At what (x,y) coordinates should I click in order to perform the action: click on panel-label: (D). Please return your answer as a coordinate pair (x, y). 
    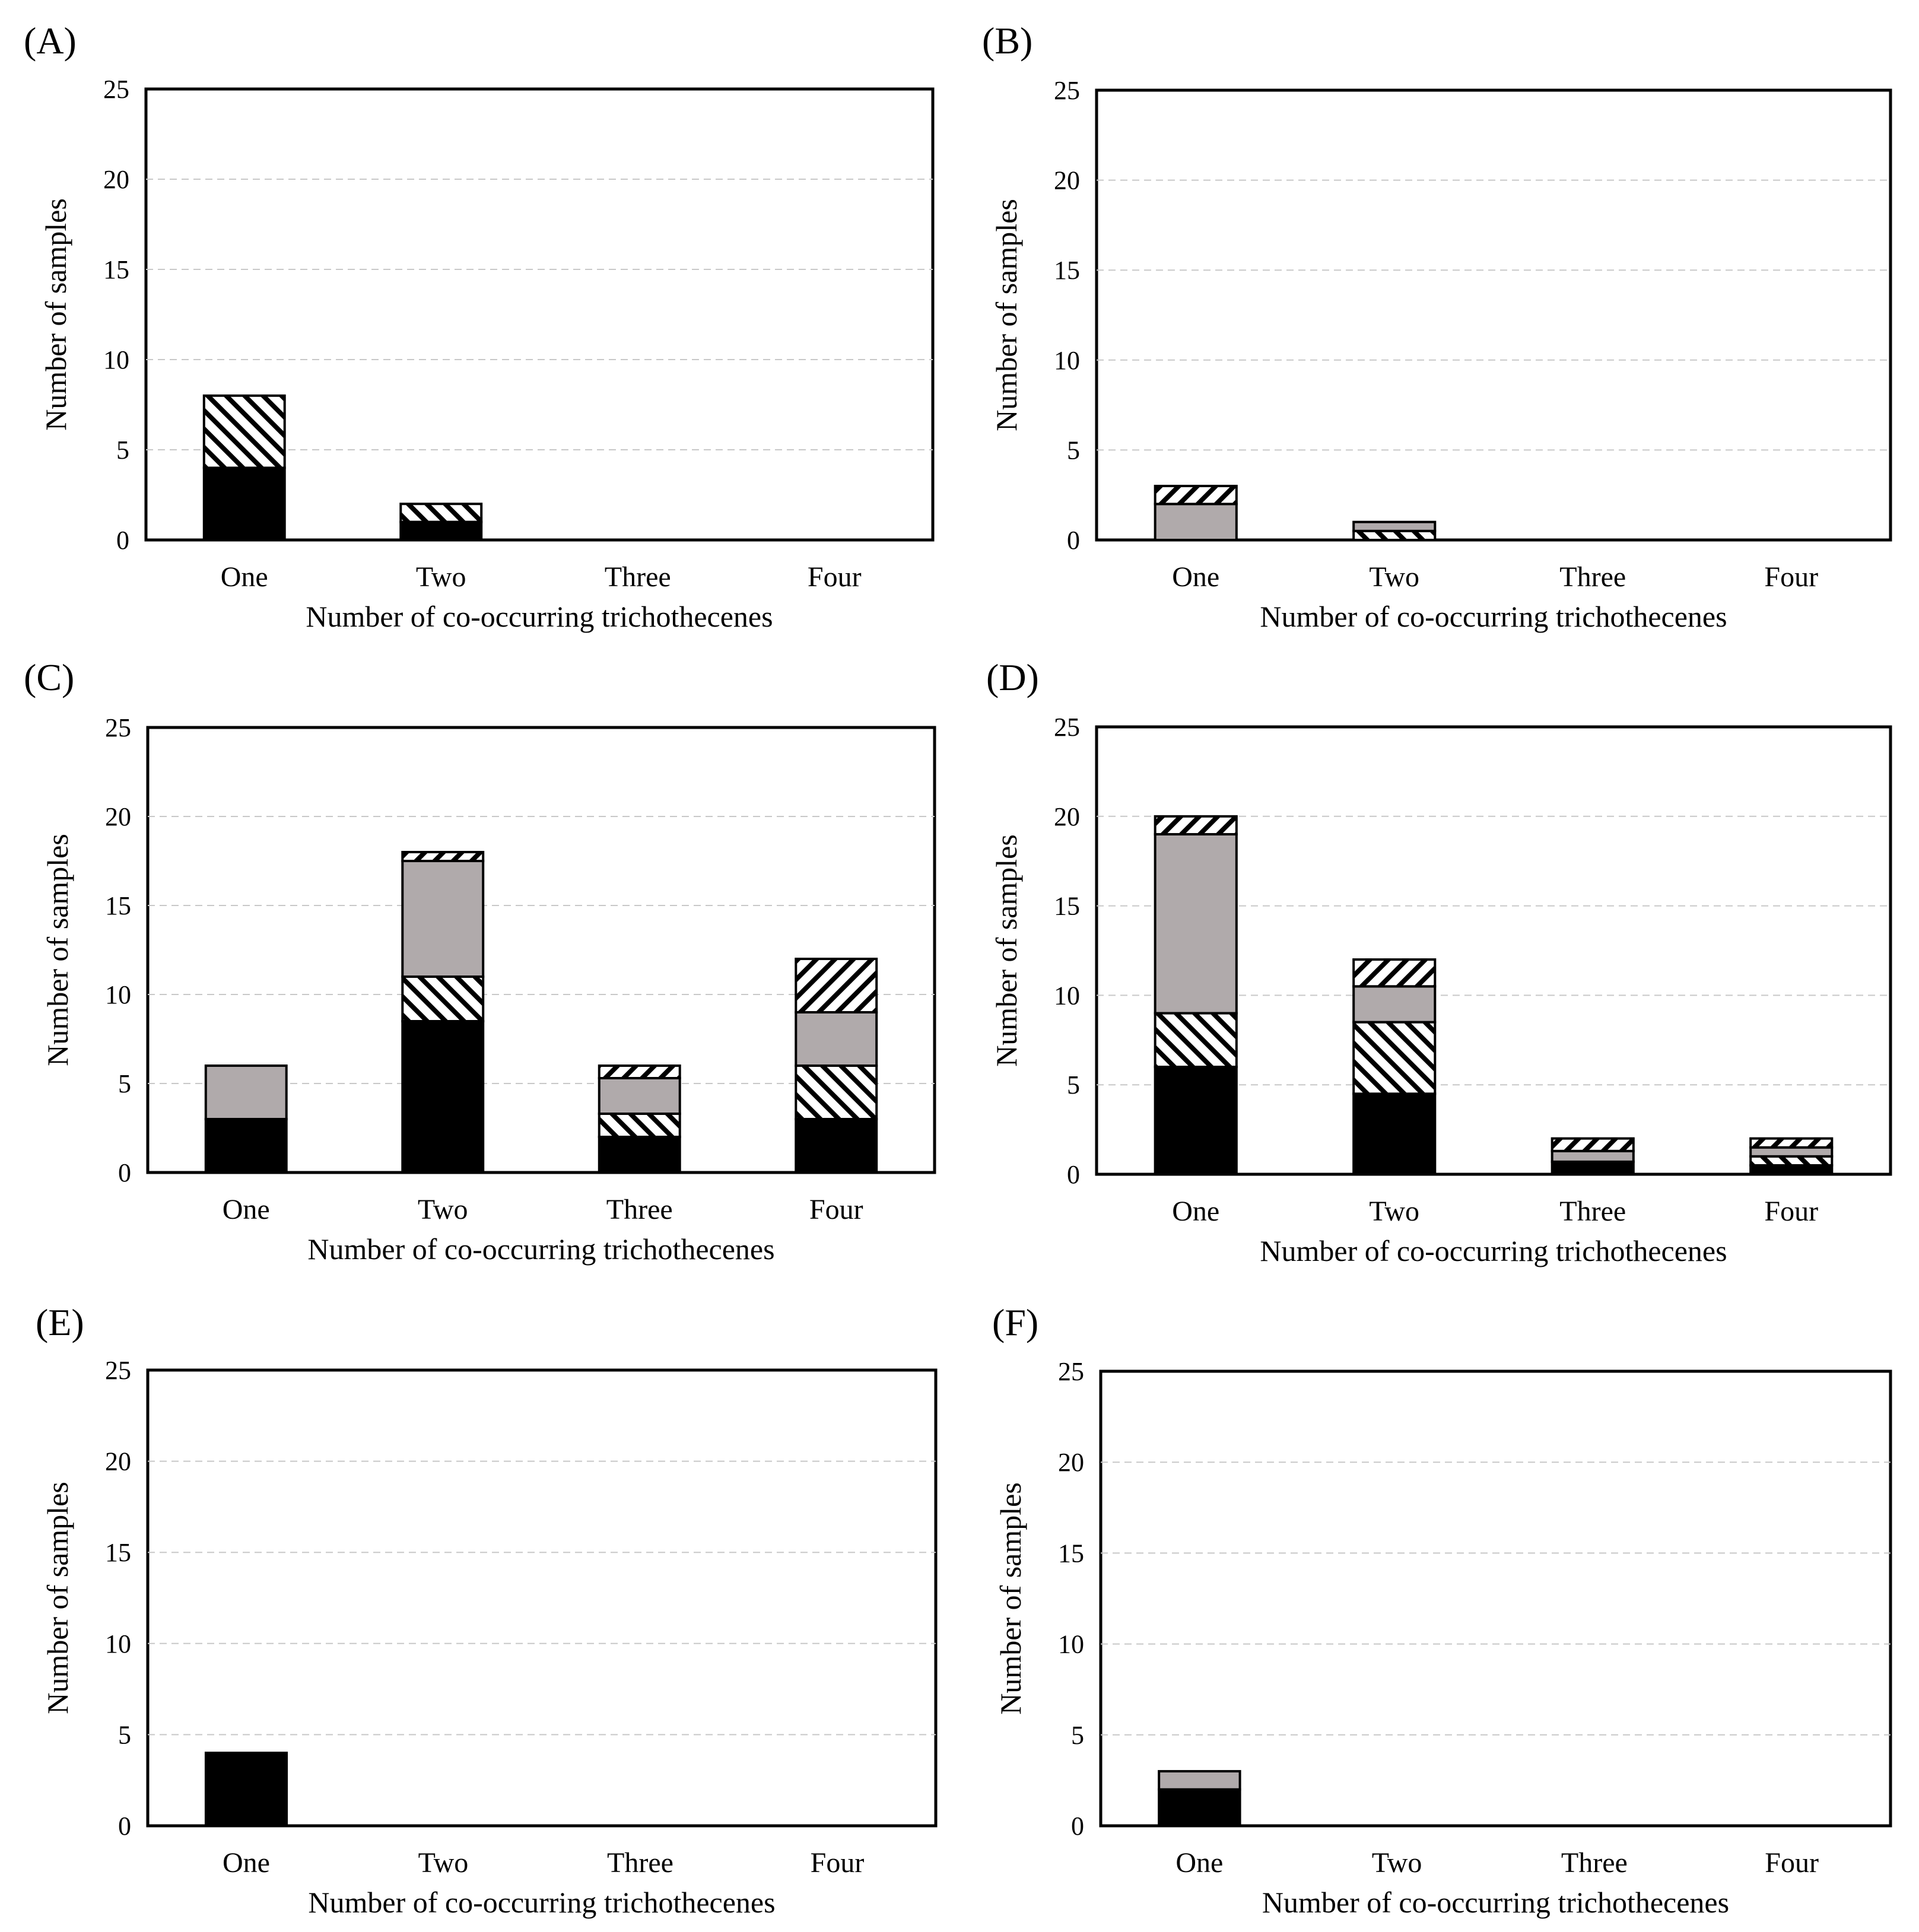
    Looking at the image, I should click on (1012, 677).